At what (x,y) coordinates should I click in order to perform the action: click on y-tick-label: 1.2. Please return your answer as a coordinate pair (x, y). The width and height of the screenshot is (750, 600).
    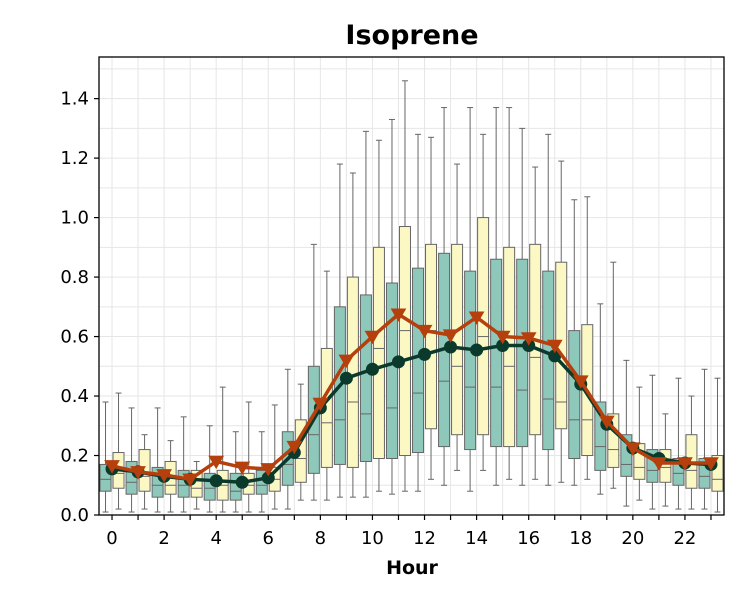
    Looking at the image, I should click on (74, 158).